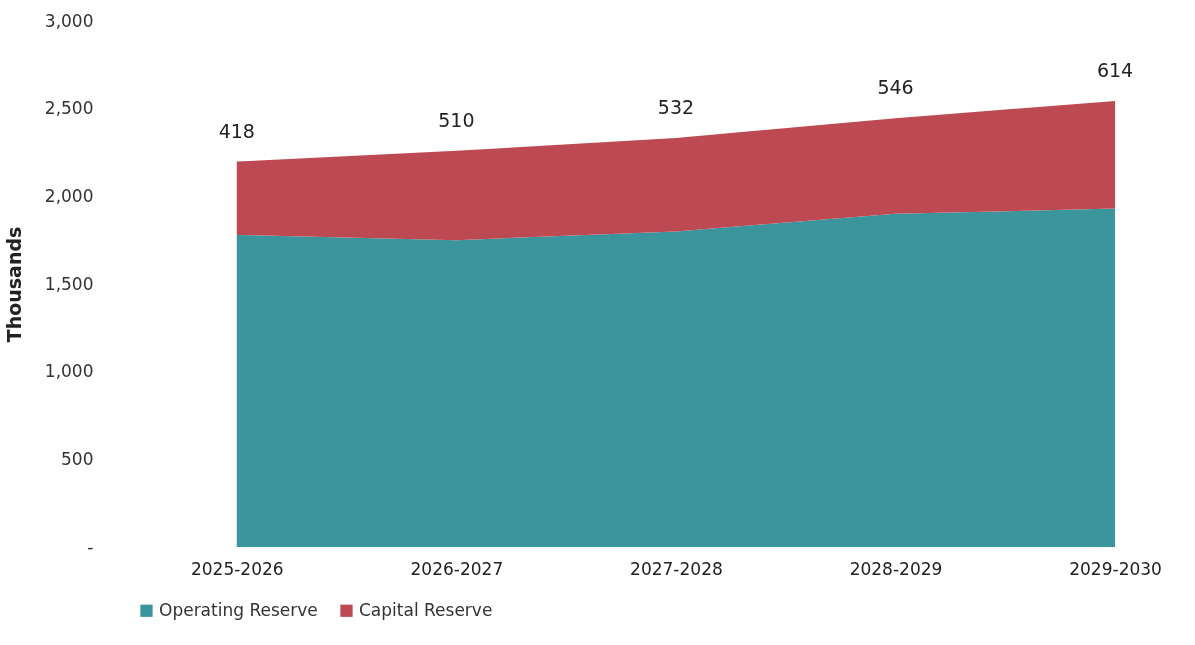  Describe the element at coordinates (895, 87) in the screenshot. I see `data-label: 546` at that location.